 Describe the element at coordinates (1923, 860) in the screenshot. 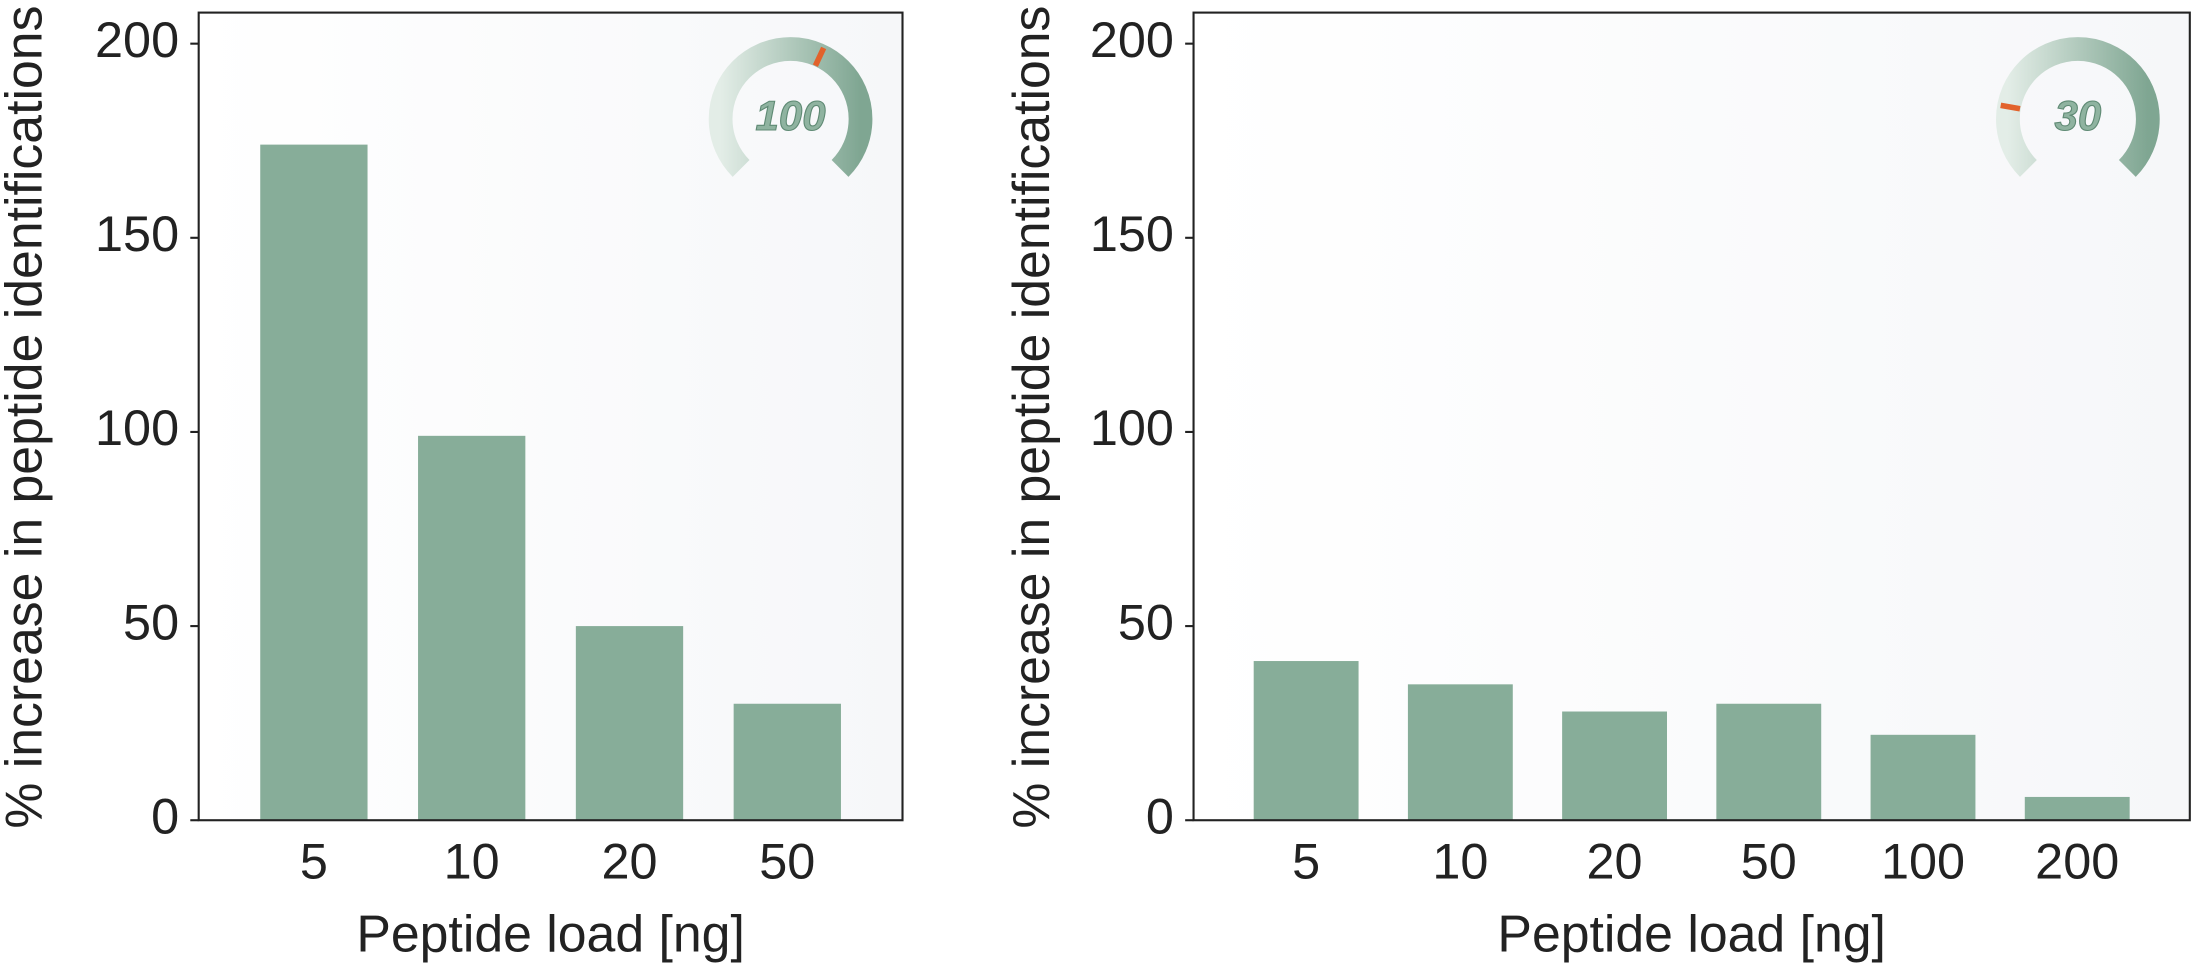

I see `x-tick-label: 100` at that location.